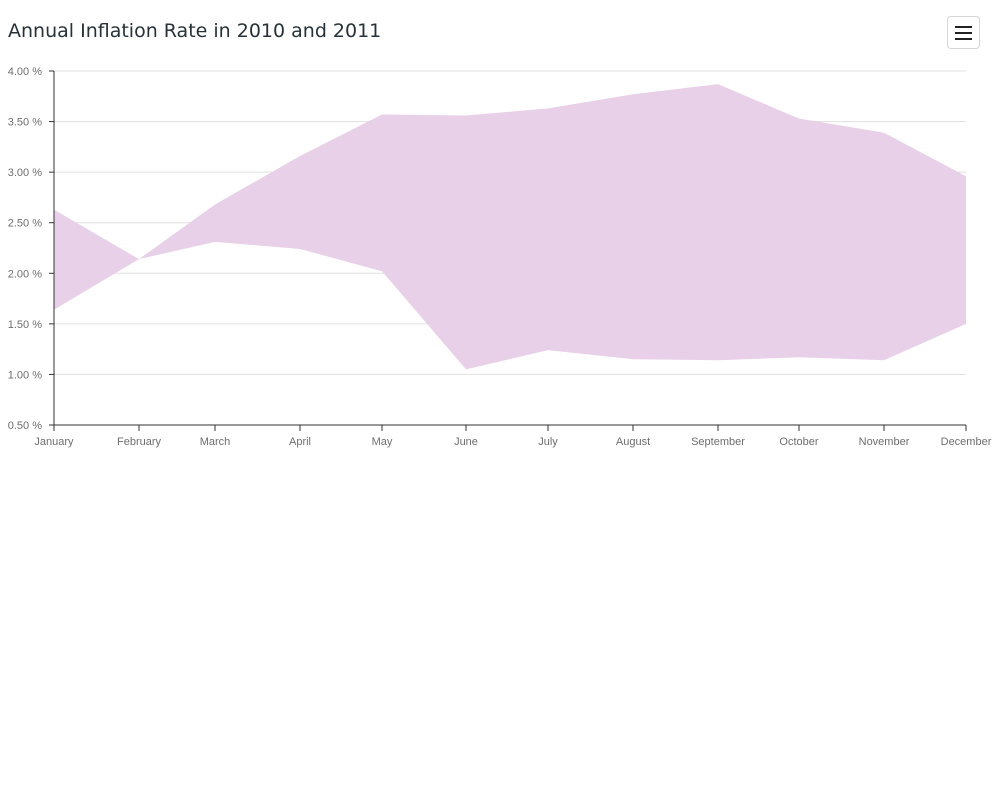 The width and height of the screenshot is (1000, 800). Describe the element at coordinates (25, 426) in the screenshot. I see `y-tick-label: 0.50 %` at that location.